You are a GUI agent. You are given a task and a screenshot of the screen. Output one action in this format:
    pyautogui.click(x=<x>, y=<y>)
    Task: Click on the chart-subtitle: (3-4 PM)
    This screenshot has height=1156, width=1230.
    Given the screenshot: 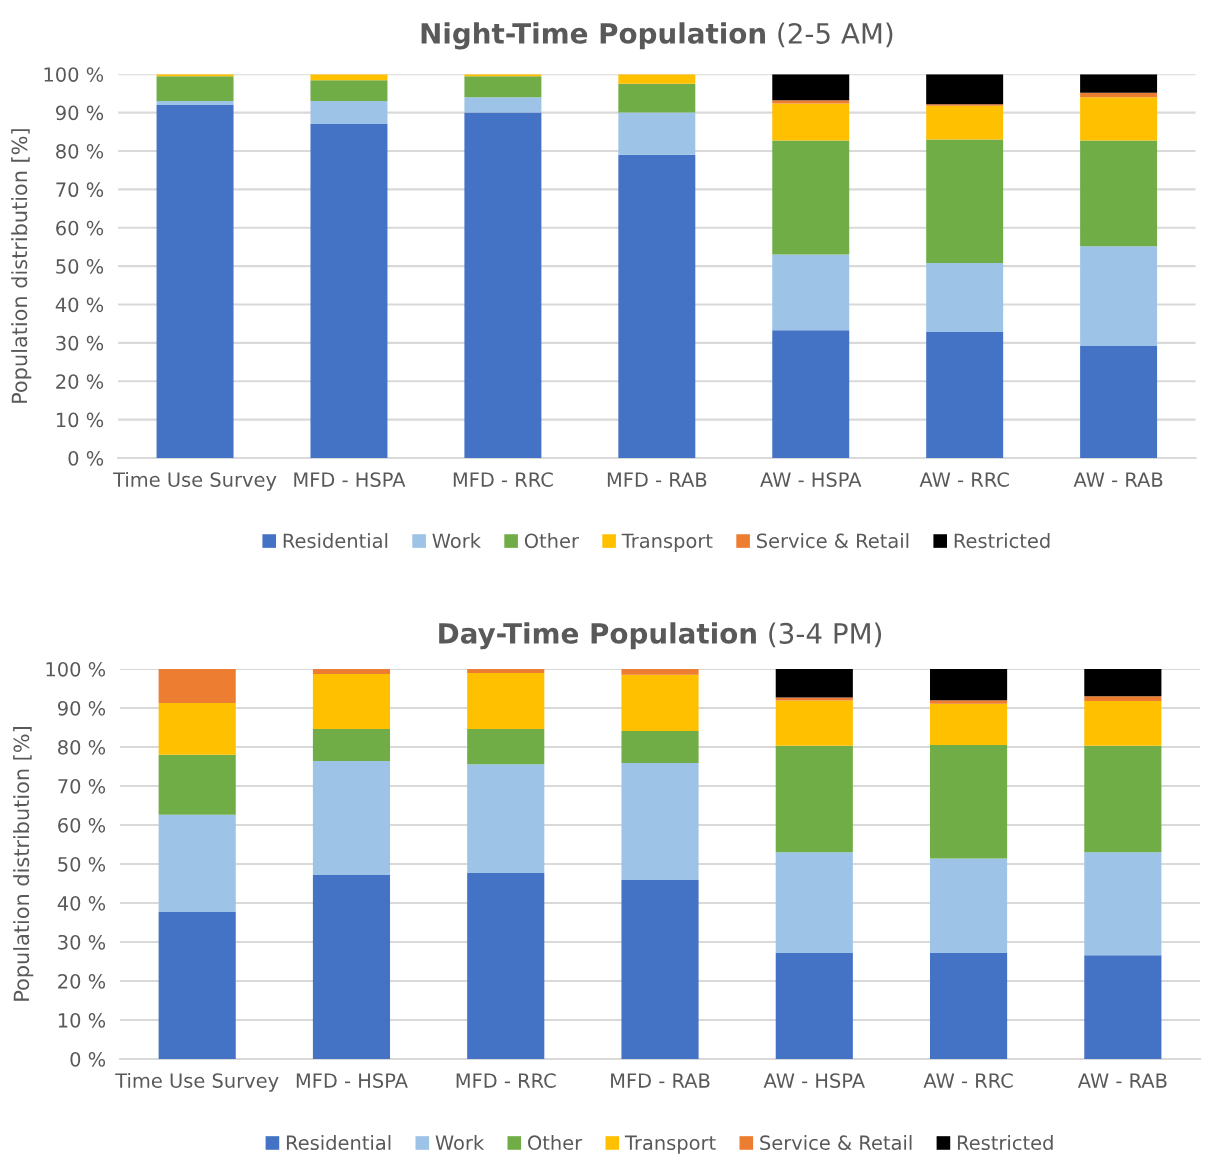 What is the action you would take?
    pyautogui.click(x=825, y=635)
    